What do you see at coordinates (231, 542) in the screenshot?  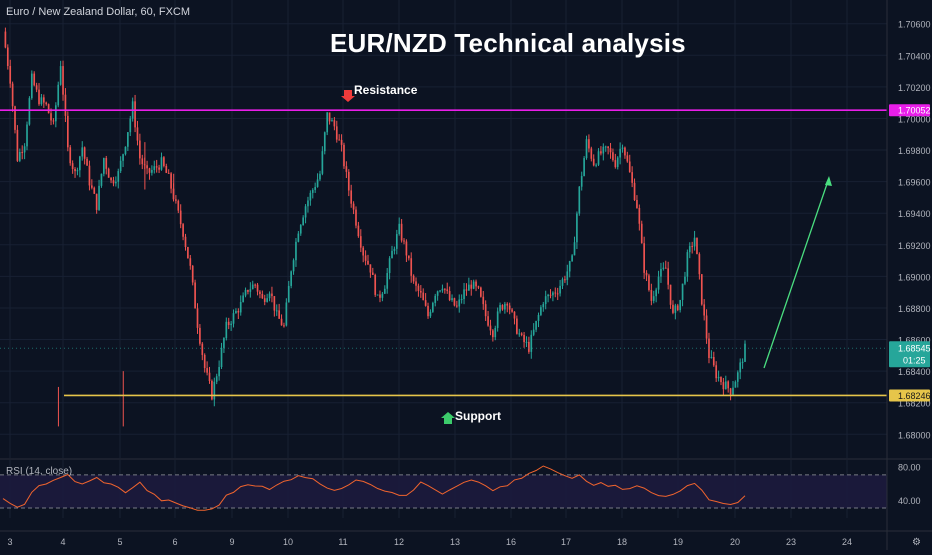 I see `x-tick-label-4: 9` at bounding box center [231, 542].